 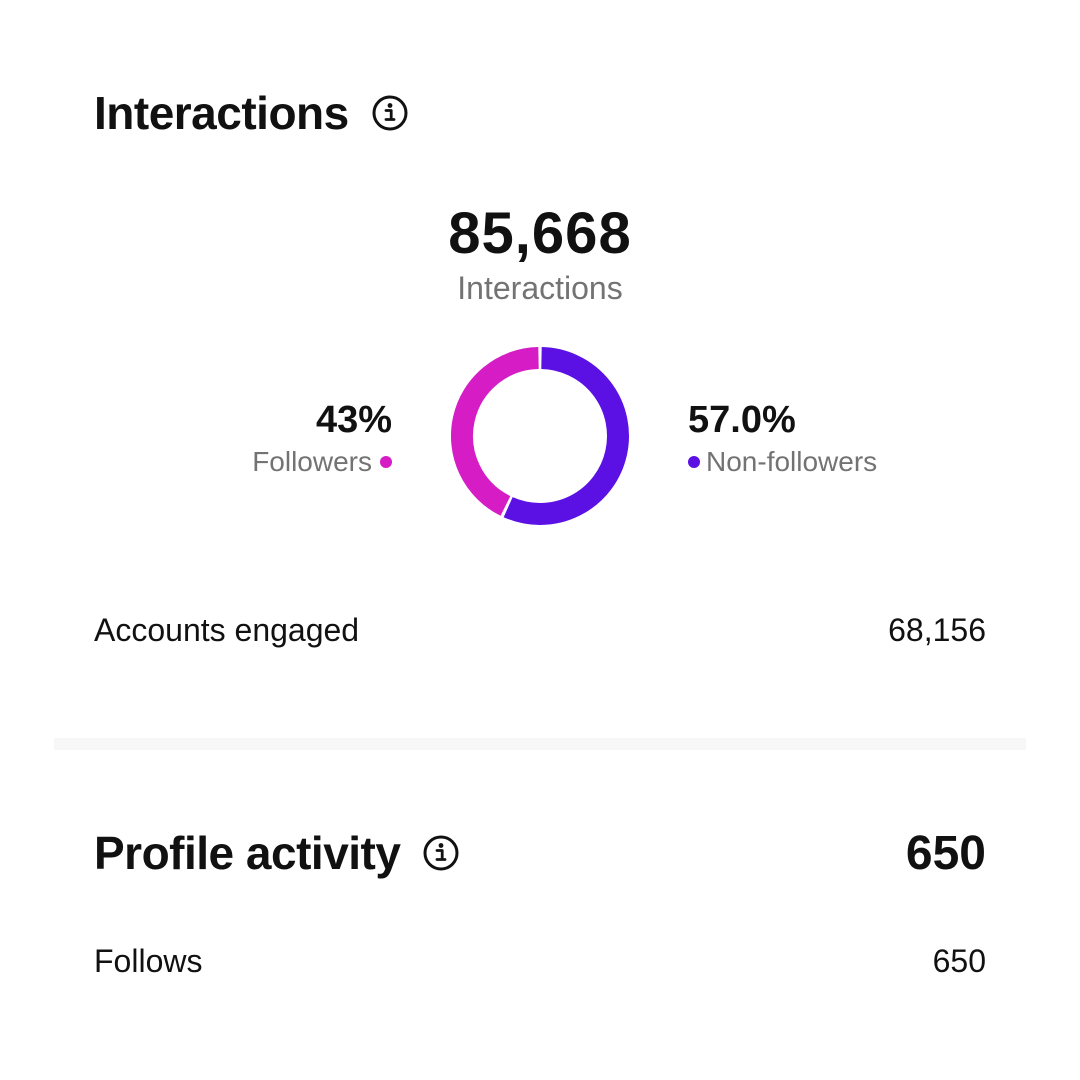 I want to click on interactions-donut-chart, so click(x=539, y=436).